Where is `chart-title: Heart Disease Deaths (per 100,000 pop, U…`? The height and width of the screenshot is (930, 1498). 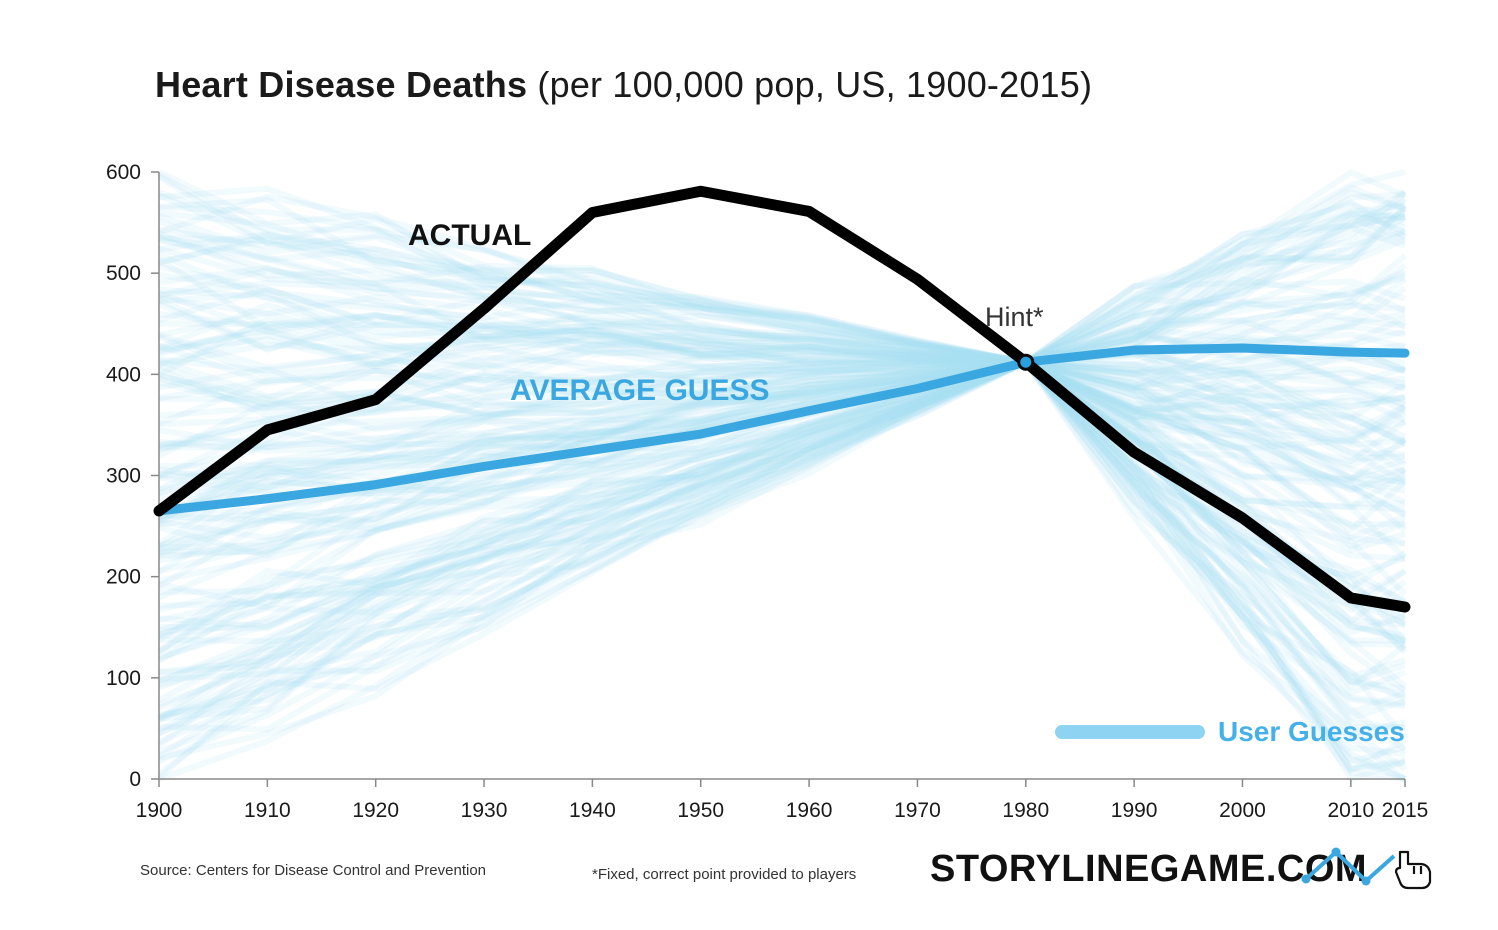 chart-title: Heart Disease Deaths (per 100,000 pop, U… is located at coordinates (623, 85).